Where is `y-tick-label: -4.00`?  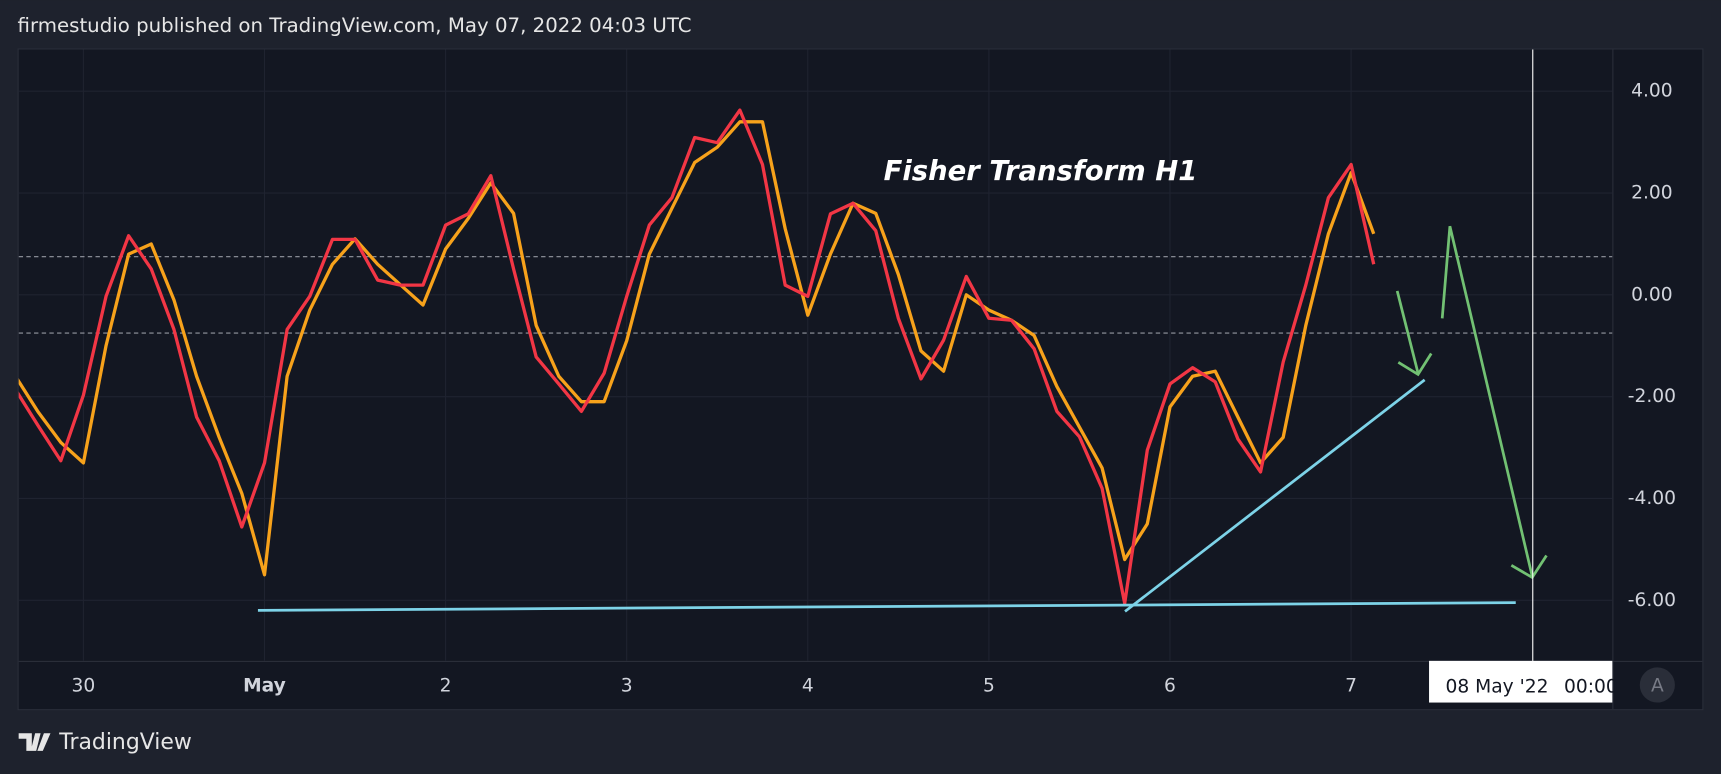
y-tick-label: -4.00 is located at coordinates (1652, 498).